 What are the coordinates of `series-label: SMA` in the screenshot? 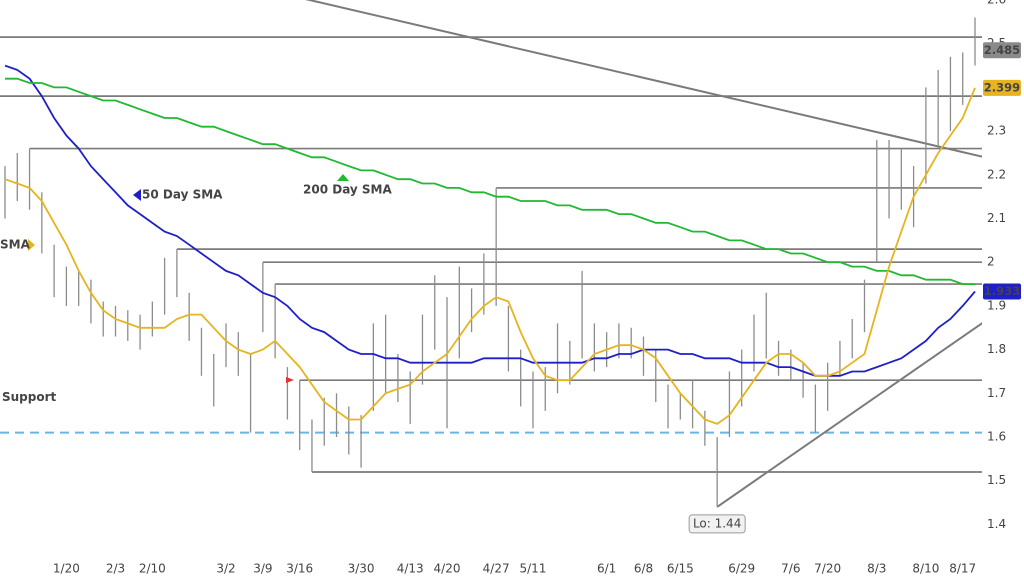 It's located at (15, 245).